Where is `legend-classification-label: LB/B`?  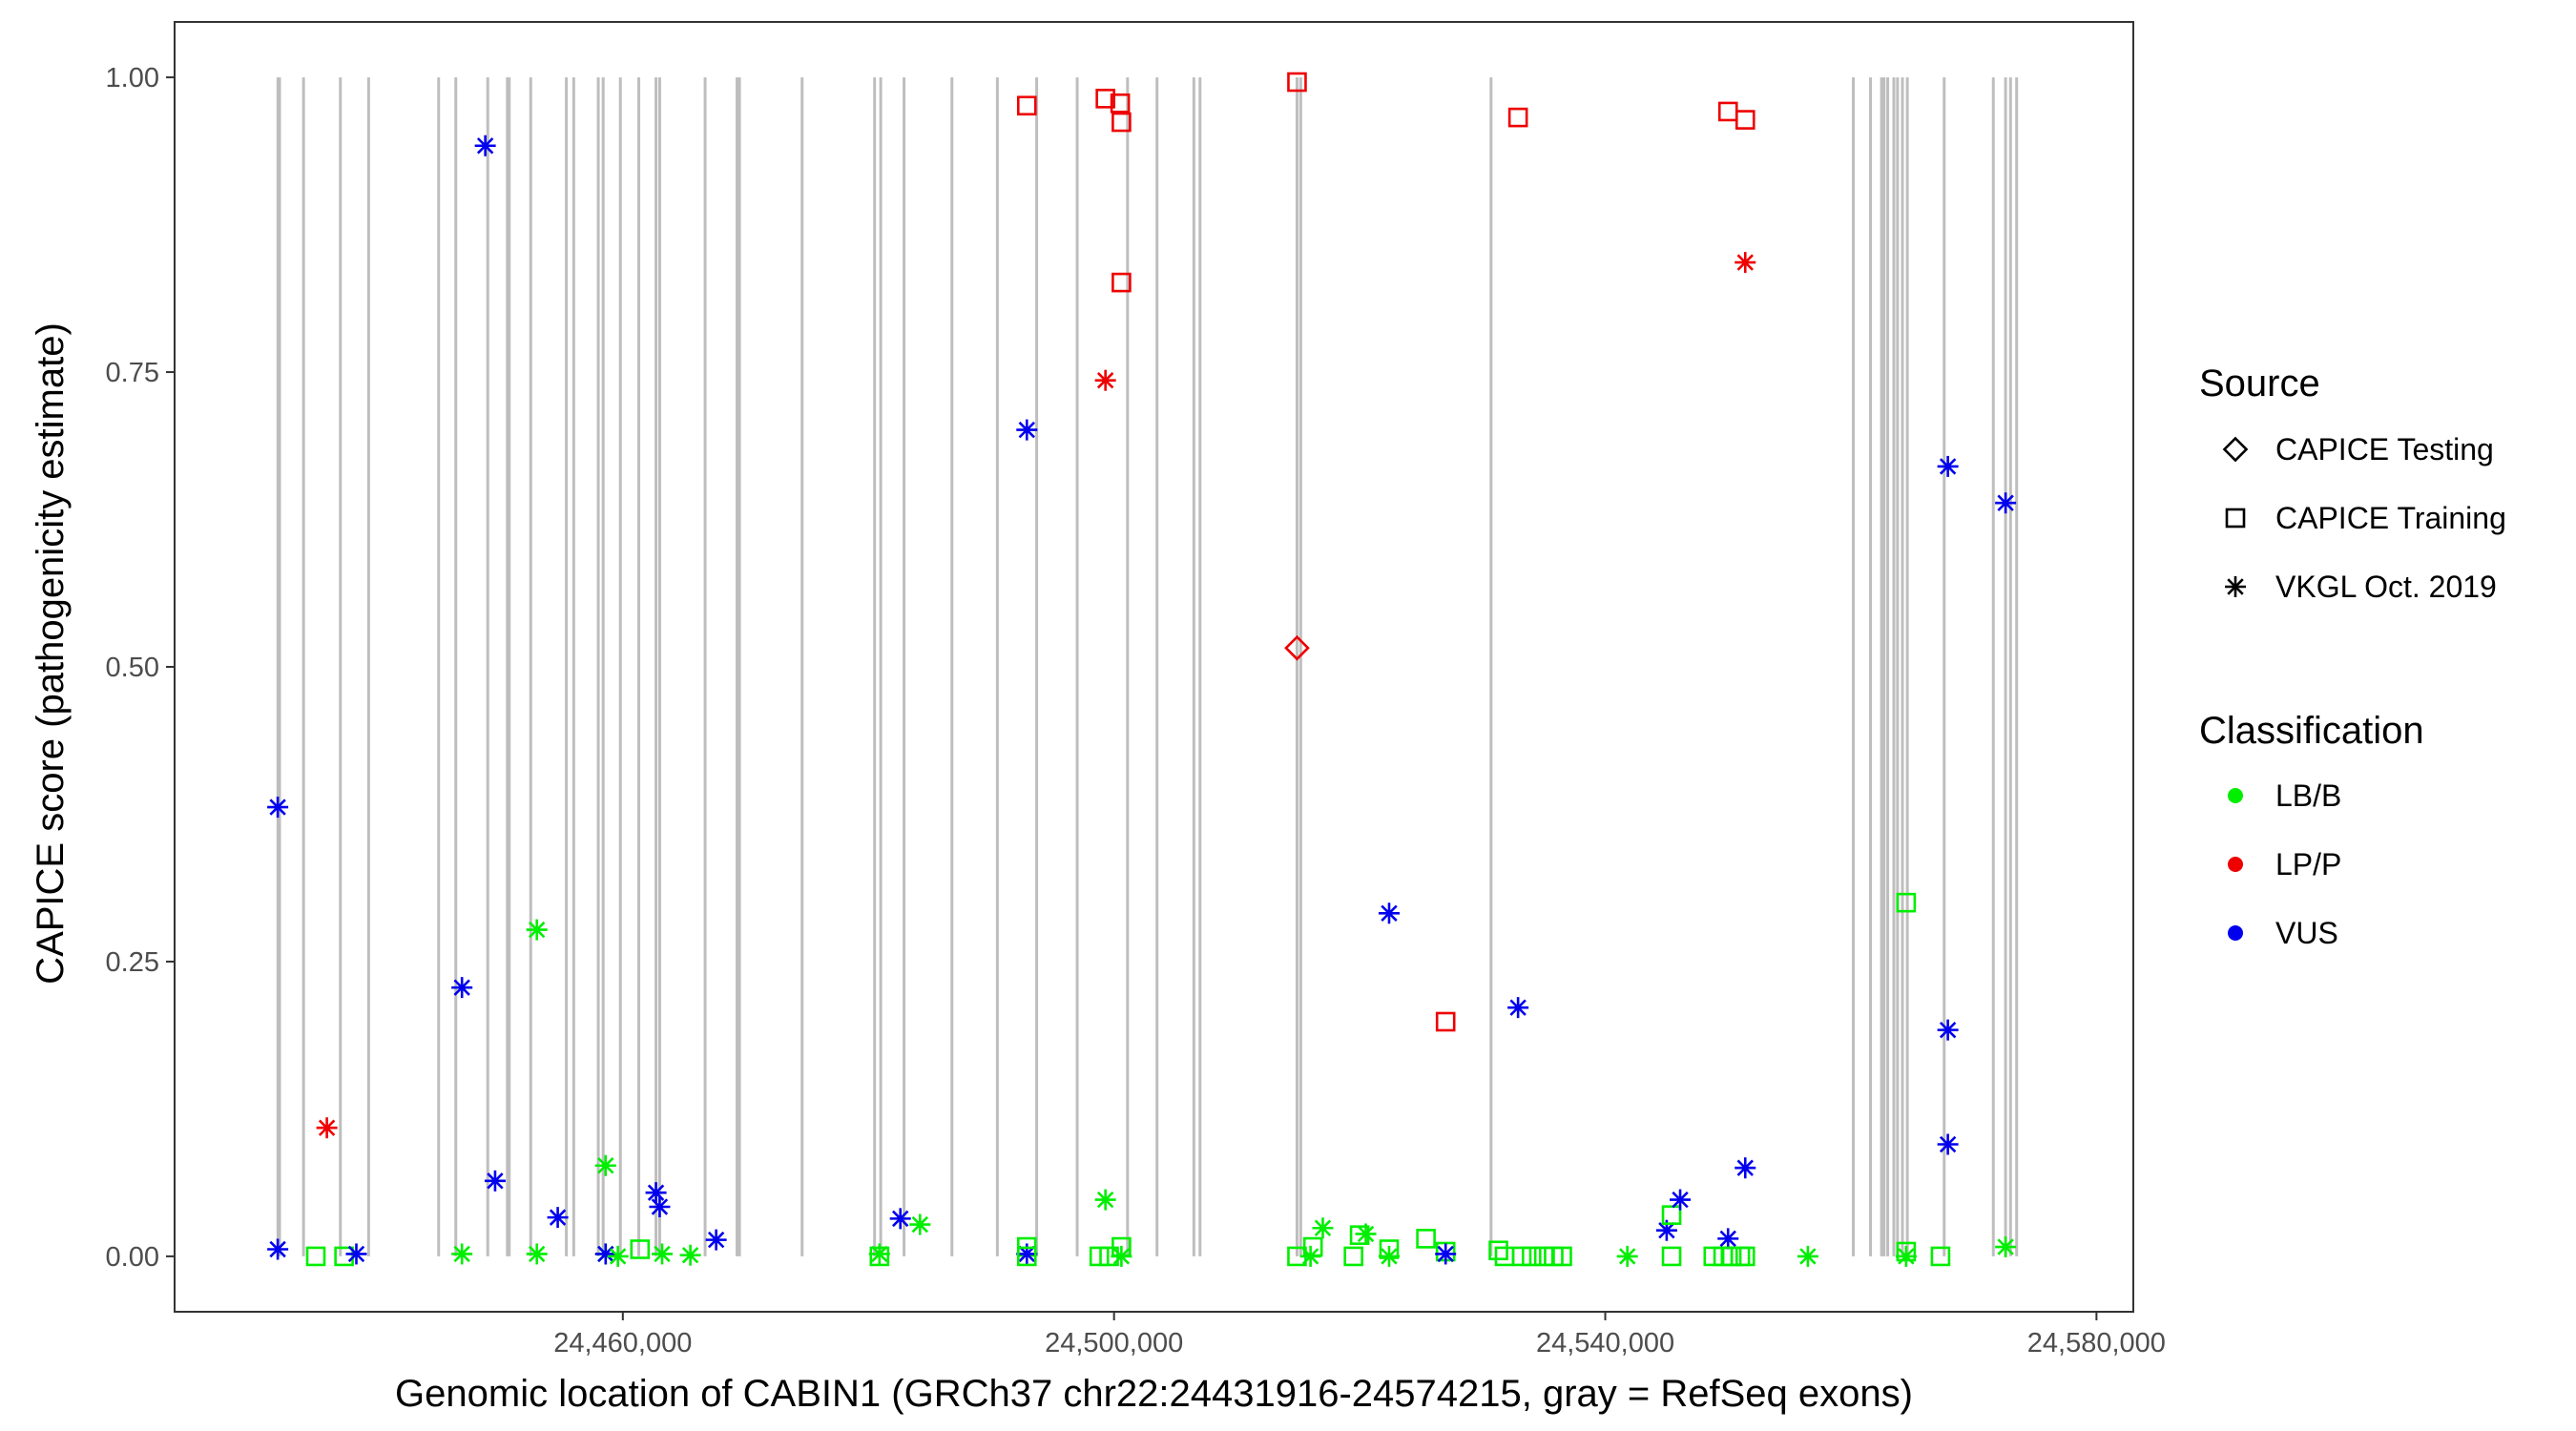 legend-classification-label: LB/B is located at coordinates (2308, 795).